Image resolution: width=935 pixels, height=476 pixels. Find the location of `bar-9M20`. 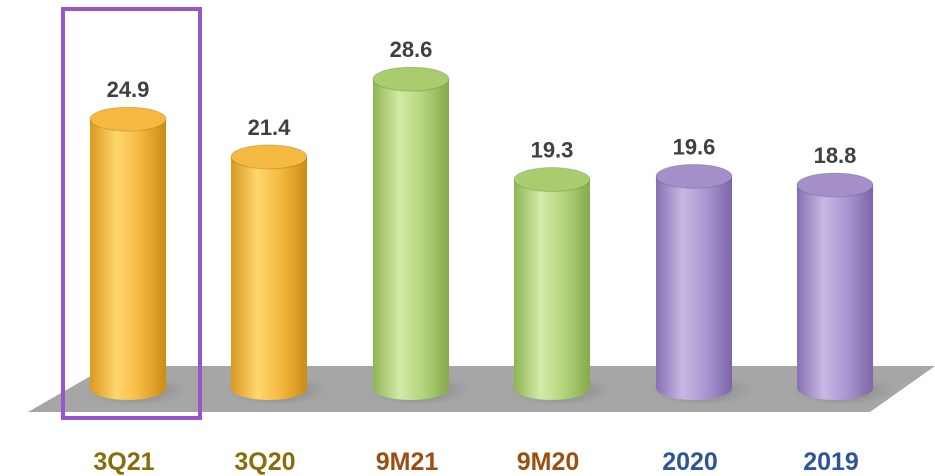

bar-9M20 is located at coordinates (560, 286).